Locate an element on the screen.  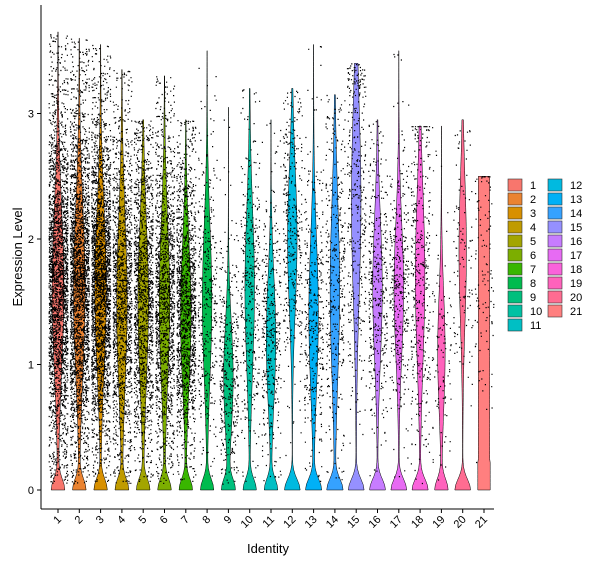
legend-label-14: 14 is located at coordinates (576, 214).